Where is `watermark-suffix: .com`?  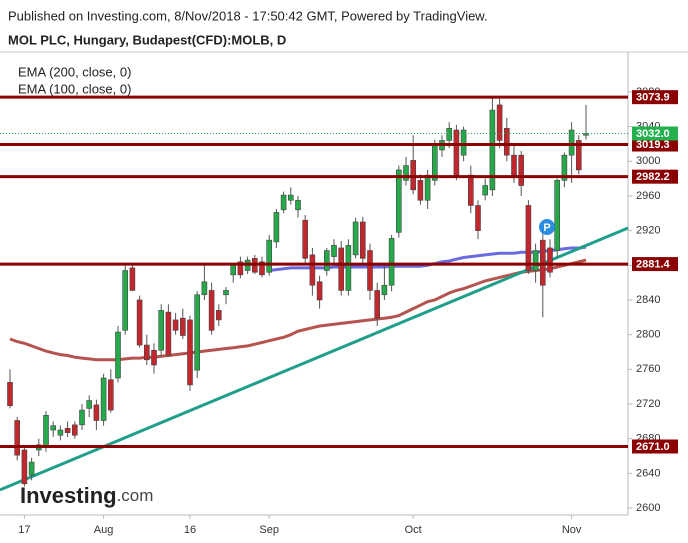
watermark-suffix: .com is located at coordinates (135, 495).